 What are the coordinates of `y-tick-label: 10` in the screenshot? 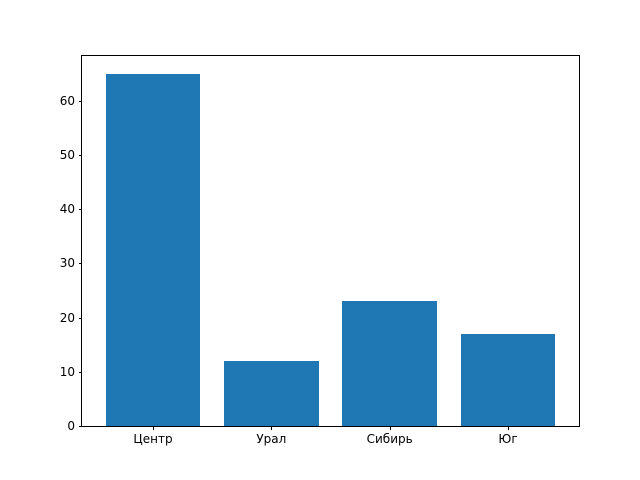 It's located at (67, 371).